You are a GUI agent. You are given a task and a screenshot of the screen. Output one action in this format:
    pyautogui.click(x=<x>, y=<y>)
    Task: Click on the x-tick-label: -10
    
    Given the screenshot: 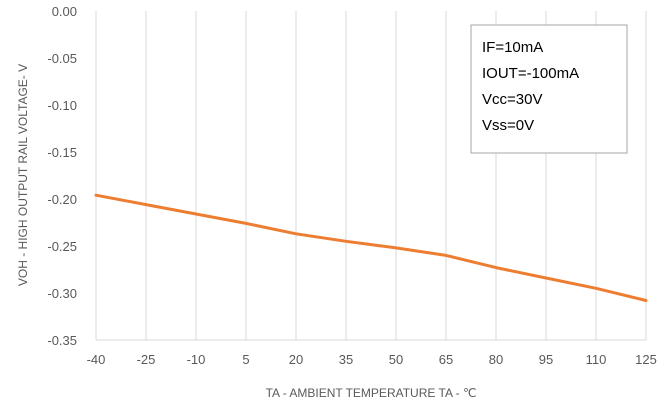 What is the action you would take?
    pyautogui.click(x=196, y=359)
    